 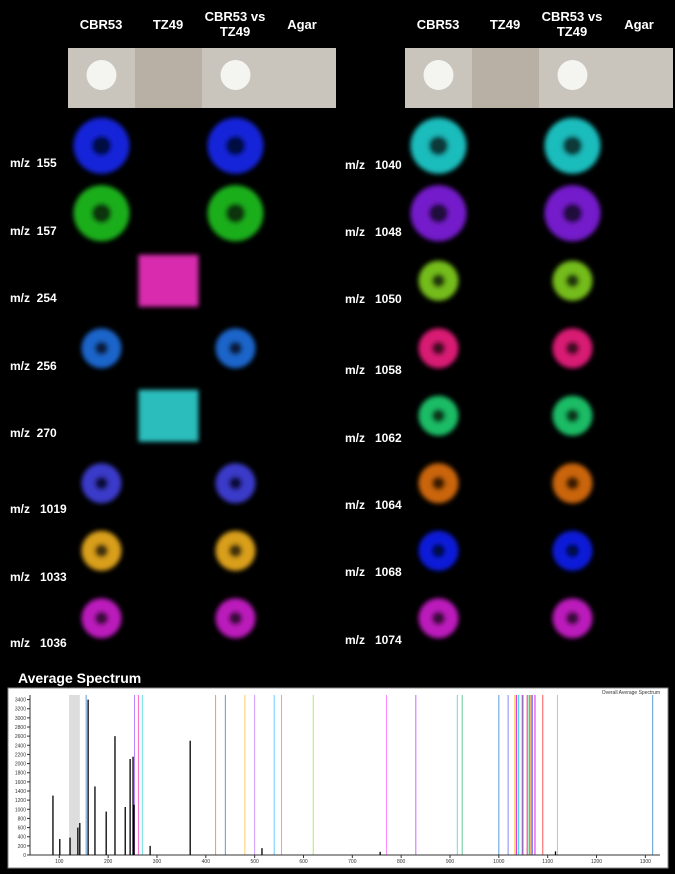 What do you see at coordinates (645, 862) in the screenshot?
I see `x-tick-label: 1300` at bounding box center [645, 862].